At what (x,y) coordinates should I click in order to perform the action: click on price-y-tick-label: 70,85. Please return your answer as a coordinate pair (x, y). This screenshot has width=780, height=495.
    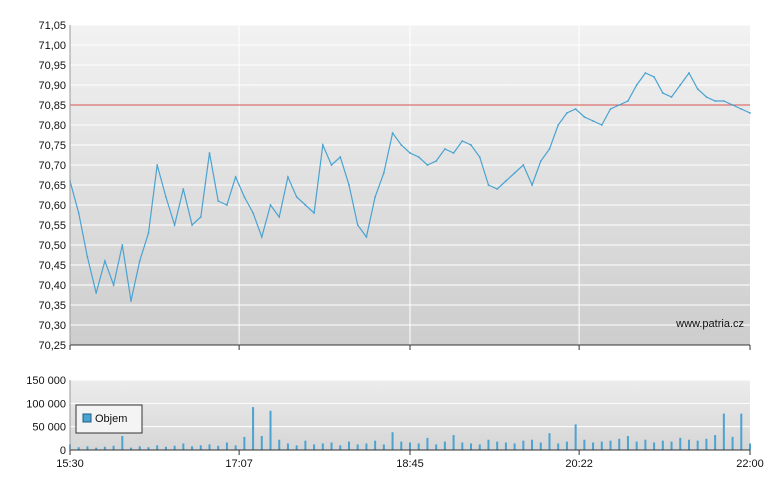
    Looking at the image, I should click on (52, 106).